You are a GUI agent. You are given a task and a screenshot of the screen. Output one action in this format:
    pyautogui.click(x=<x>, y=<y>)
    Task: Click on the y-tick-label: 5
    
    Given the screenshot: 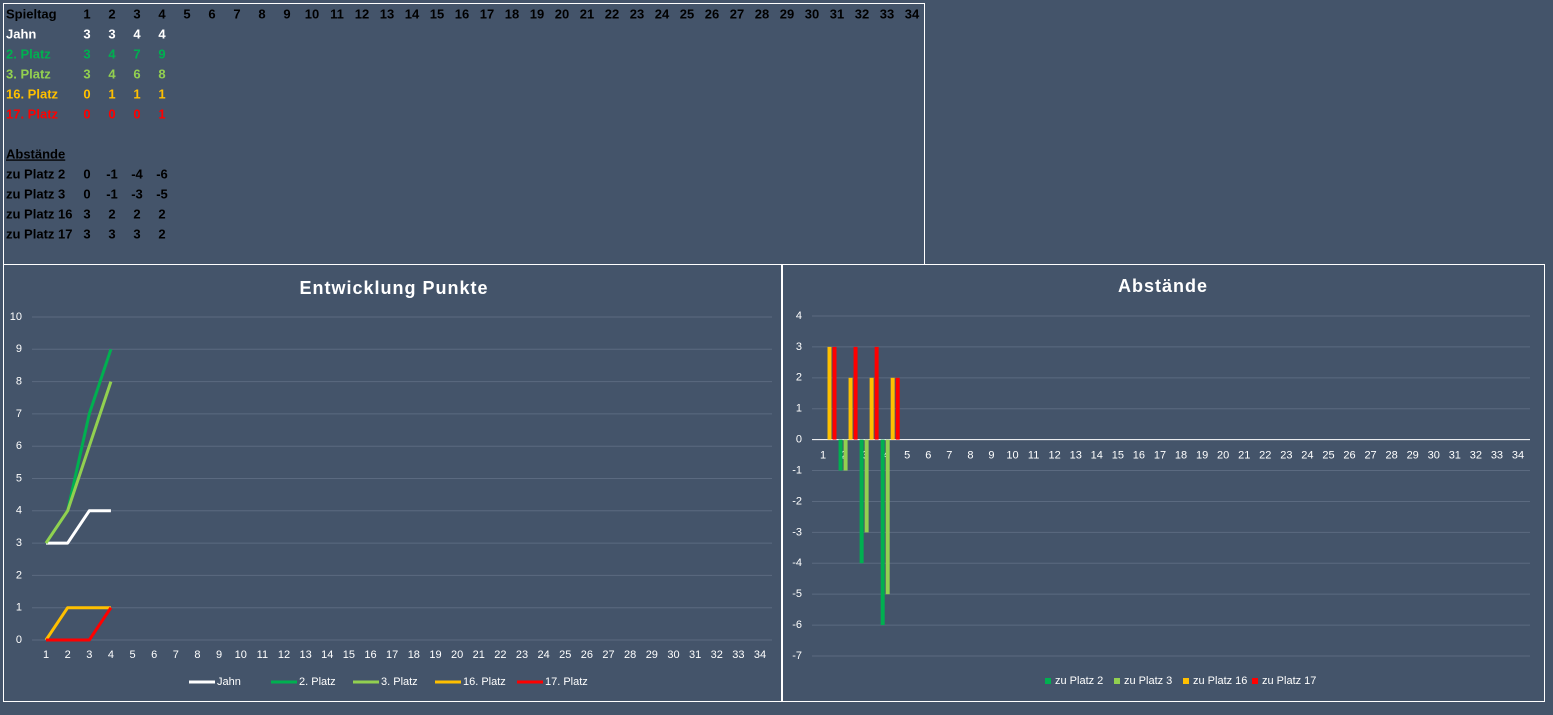 What is the action you would take?
    pyautogui.click(x=19, y=478)
    